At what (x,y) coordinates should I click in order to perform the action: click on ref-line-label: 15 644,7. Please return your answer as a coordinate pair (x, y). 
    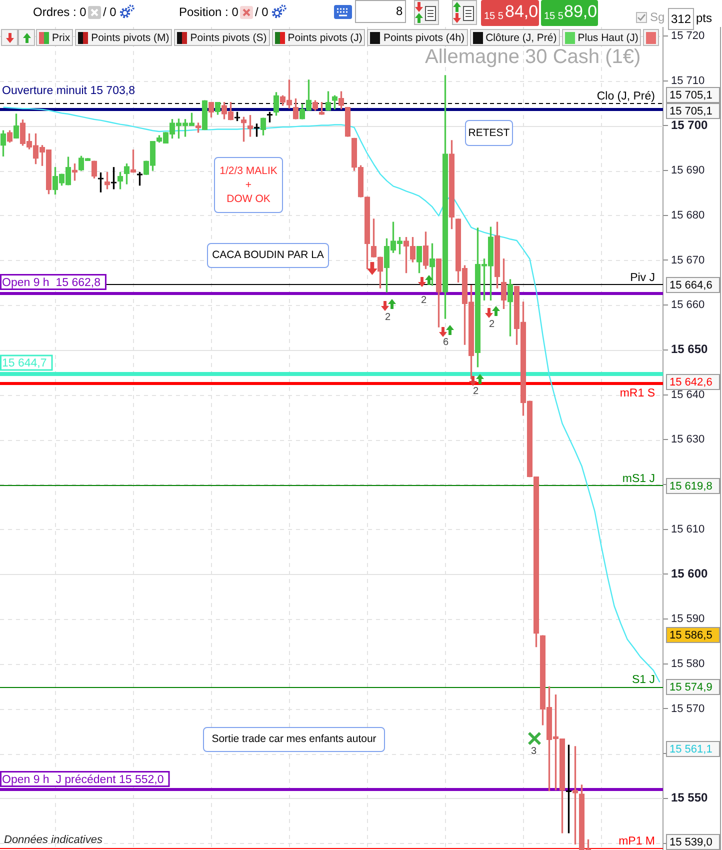
    Looking at the image, I should click on (24, 364).